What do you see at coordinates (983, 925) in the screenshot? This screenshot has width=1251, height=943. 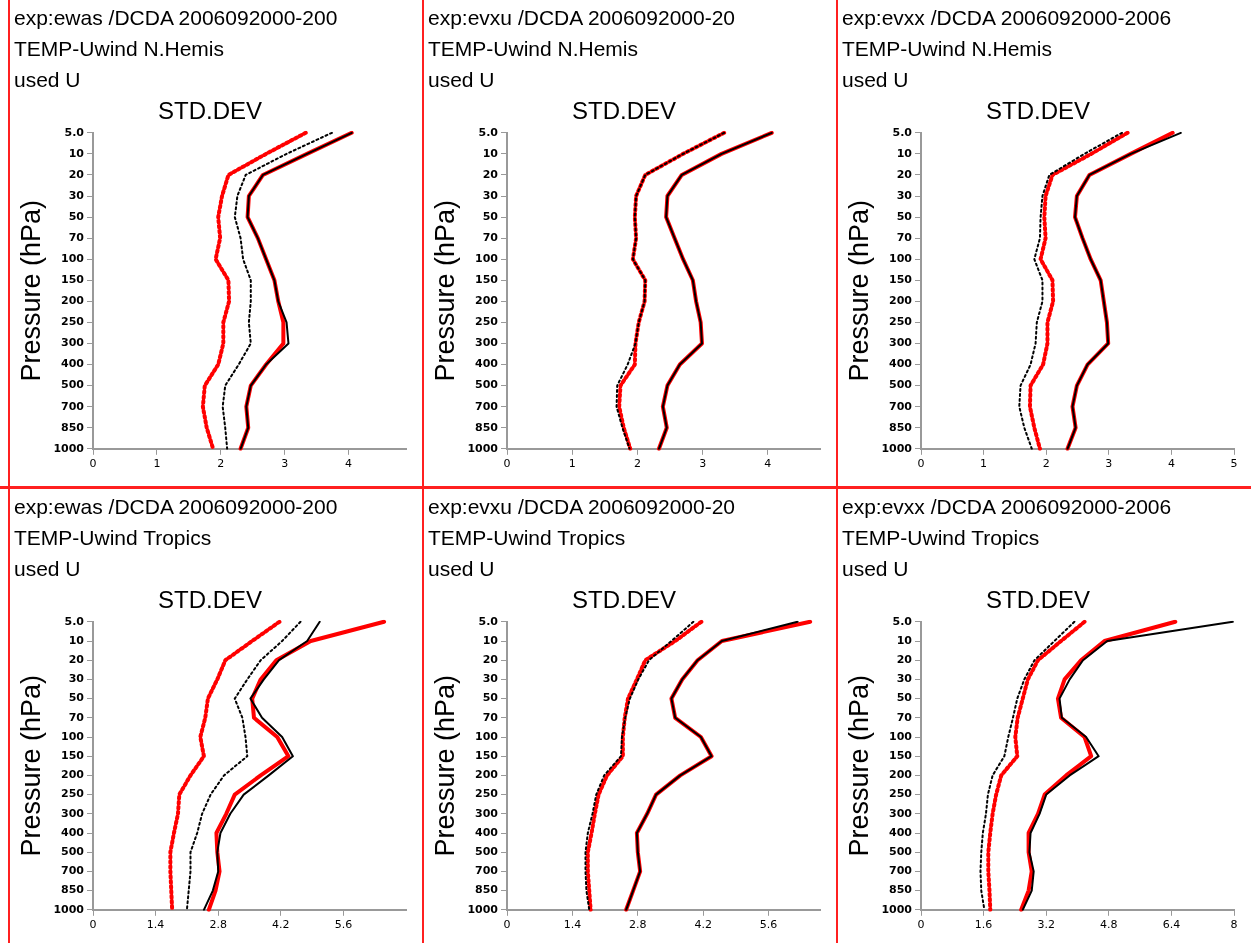 I see `x-tick-label: 1.6` at bounding box center [983, 925].